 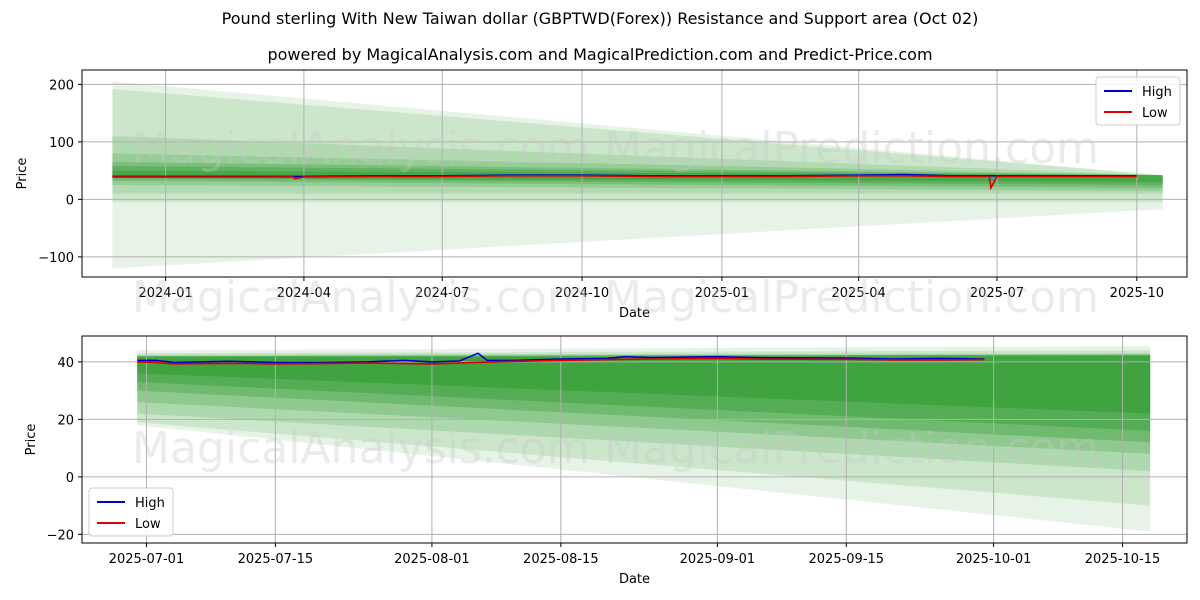 I want to click on x-tick-label: 2025-08-15, so click(x=561, y=559).